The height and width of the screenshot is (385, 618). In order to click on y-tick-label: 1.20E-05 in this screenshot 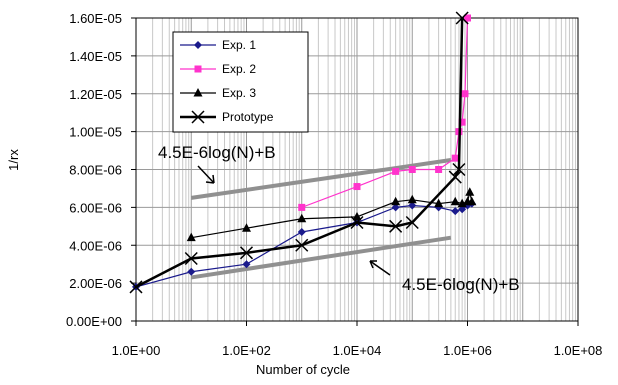, I will do `click(95, 94)`.